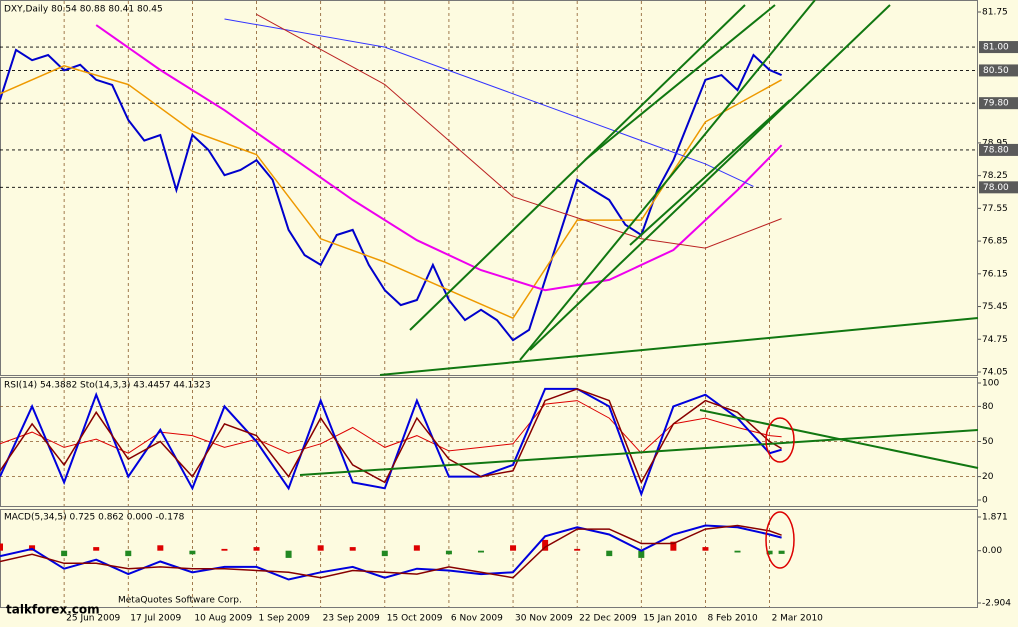  What do you see at coordinates (995, 340) in the screenshot?
I see `y-tick-label: 74.75` at bounding box center [995, 340].